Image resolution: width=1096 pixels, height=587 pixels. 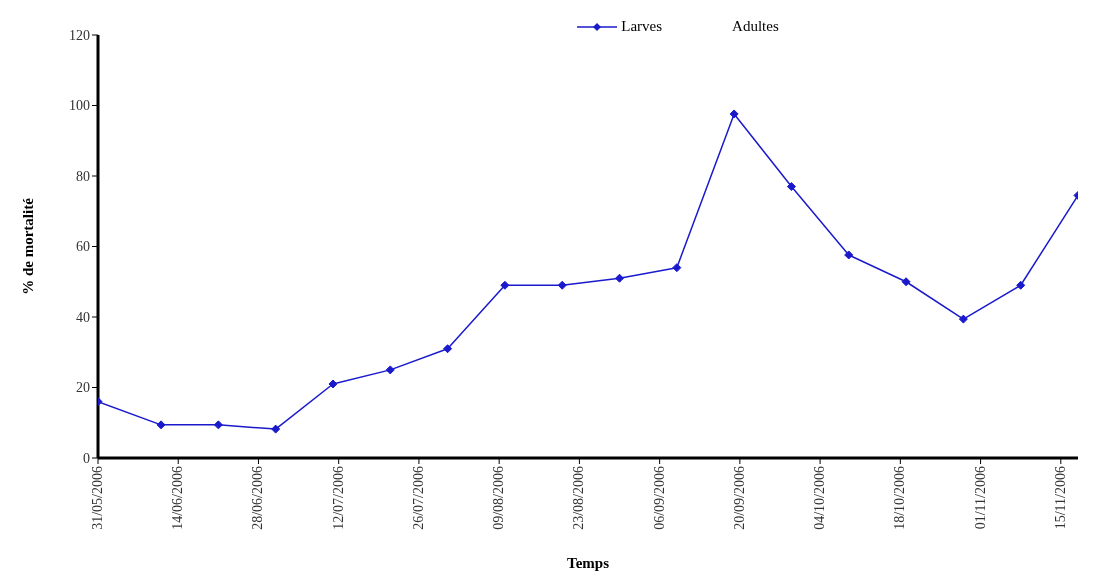 What do you see at coordinates (499, 498) in the screenshot?
I see `x-tick-label: 09/08/2006` at bounding box center [499, 498].